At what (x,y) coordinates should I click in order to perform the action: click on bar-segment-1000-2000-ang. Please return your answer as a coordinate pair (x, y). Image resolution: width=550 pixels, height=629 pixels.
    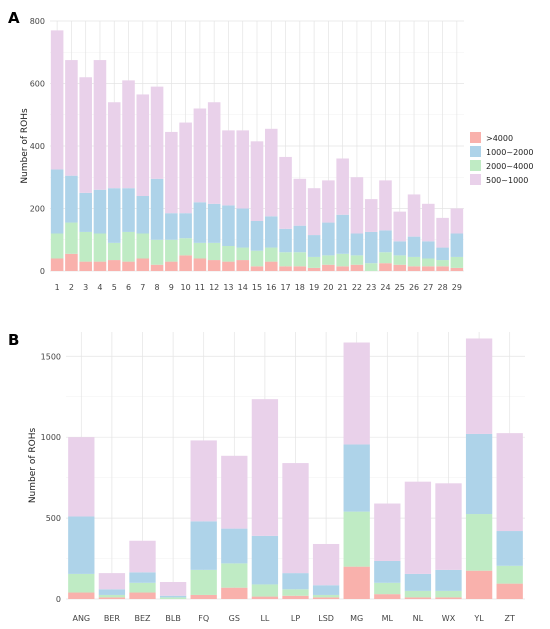
    Looking at the image, I should click on (81, 545).